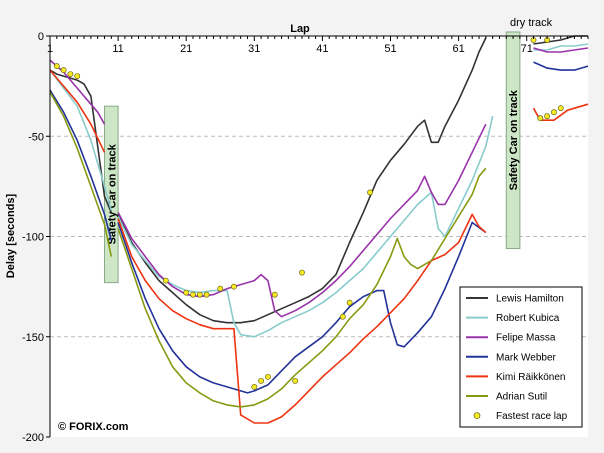  I want to click on legend-marker-swatch, so click(477, 415).